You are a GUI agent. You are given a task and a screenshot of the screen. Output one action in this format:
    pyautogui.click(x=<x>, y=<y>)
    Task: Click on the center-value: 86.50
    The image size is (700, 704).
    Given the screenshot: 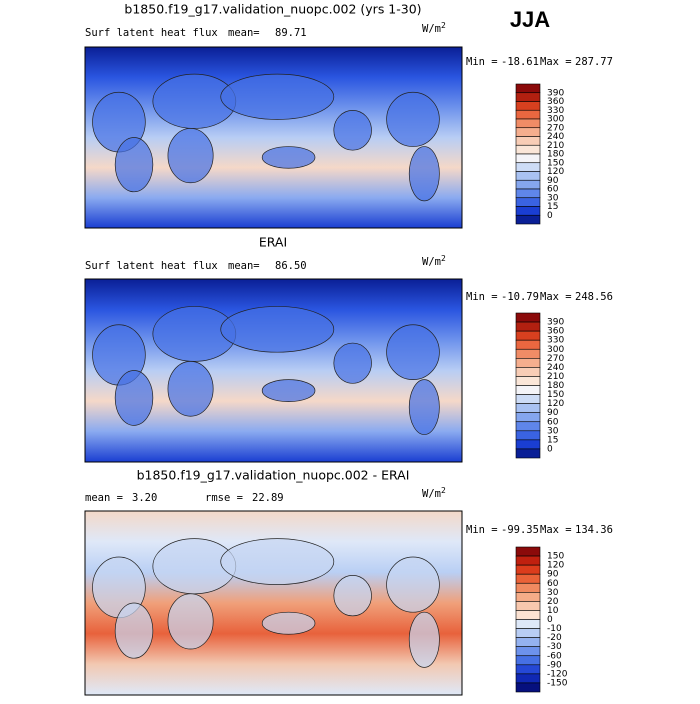 What is the action you would take?
    pyautogui.click(x=291, y=266)
    